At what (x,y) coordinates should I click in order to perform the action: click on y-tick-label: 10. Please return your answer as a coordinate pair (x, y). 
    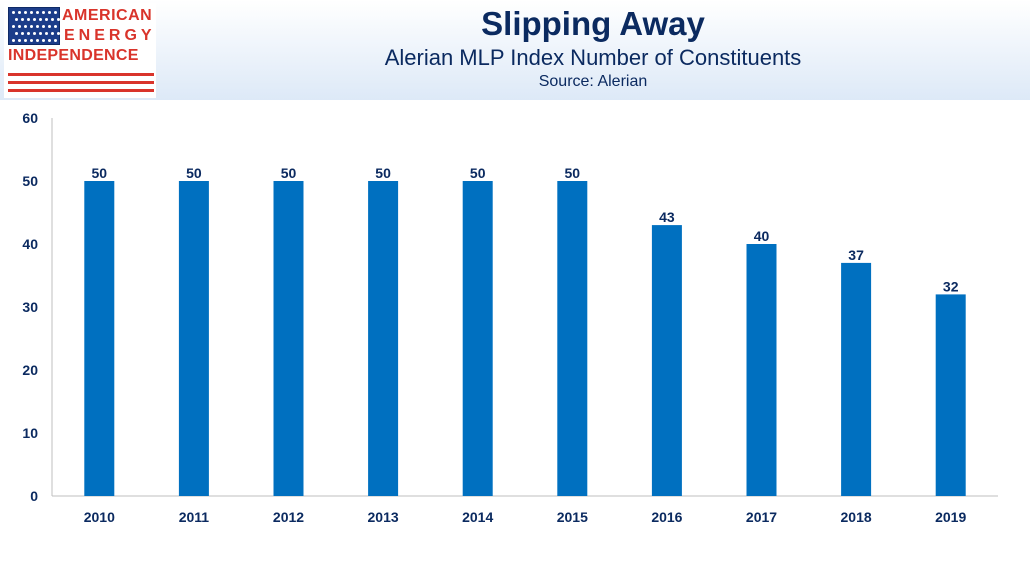
    Looking at the image, I should click on (30, 433).